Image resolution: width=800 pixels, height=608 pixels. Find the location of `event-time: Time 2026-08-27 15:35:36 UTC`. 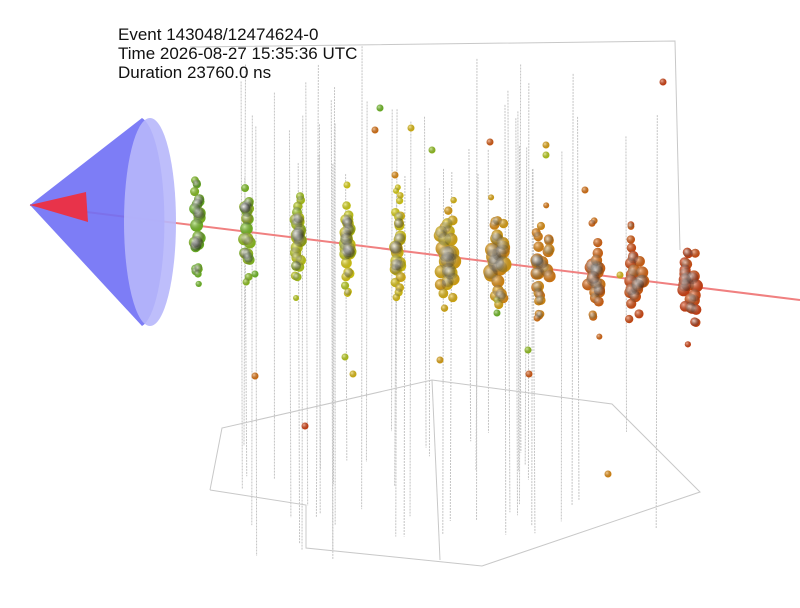

event-time: Time 2026-08-27 15:35:36 UTC is located at coordinates (237, 53).